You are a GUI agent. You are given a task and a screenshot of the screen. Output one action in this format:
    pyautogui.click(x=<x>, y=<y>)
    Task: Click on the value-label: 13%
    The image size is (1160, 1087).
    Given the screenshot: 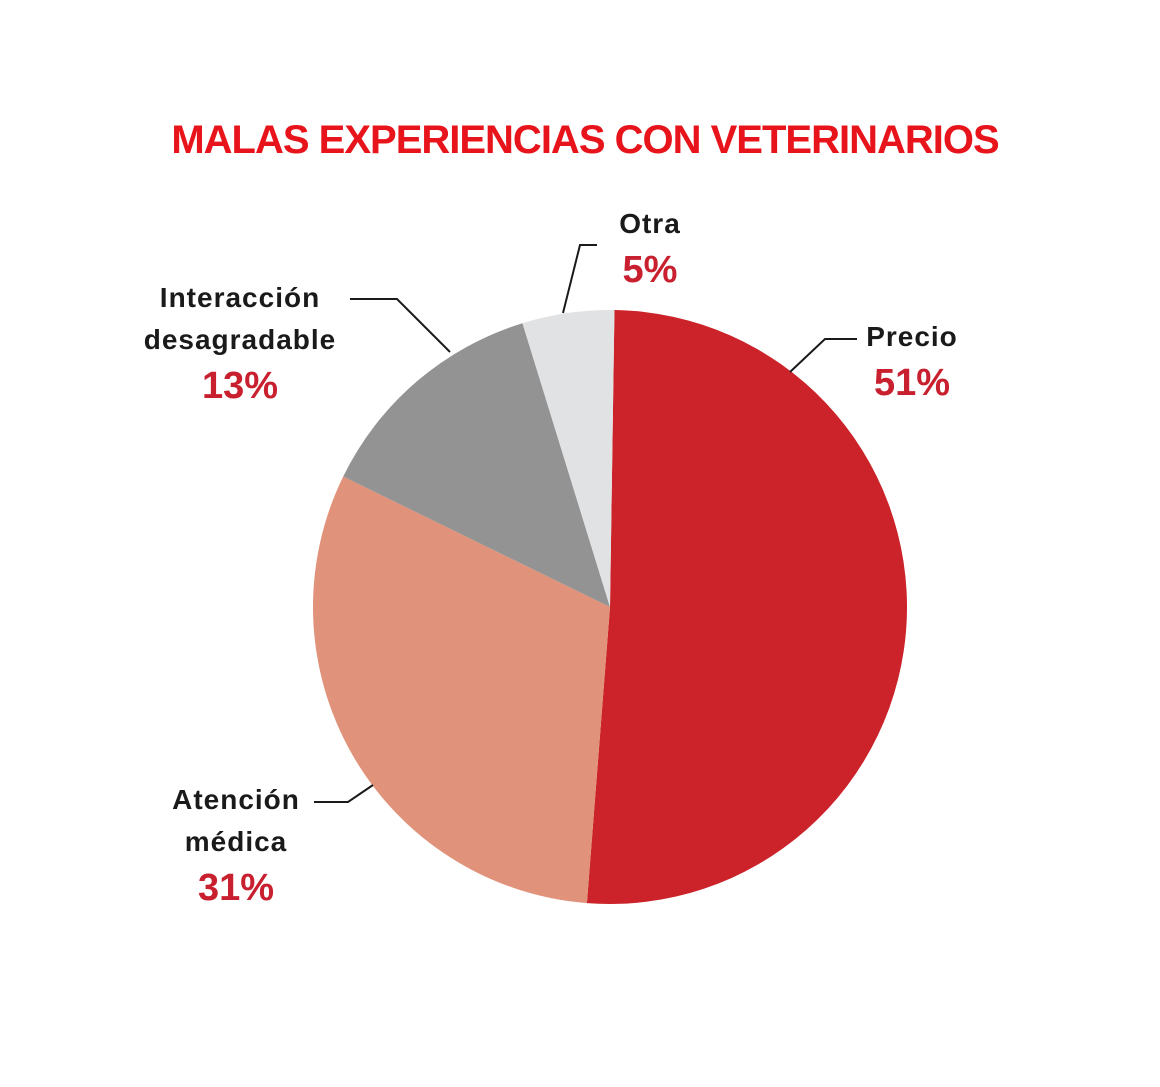 What is the action you would take?
    pyautogui.click(x=240, y=386)
    